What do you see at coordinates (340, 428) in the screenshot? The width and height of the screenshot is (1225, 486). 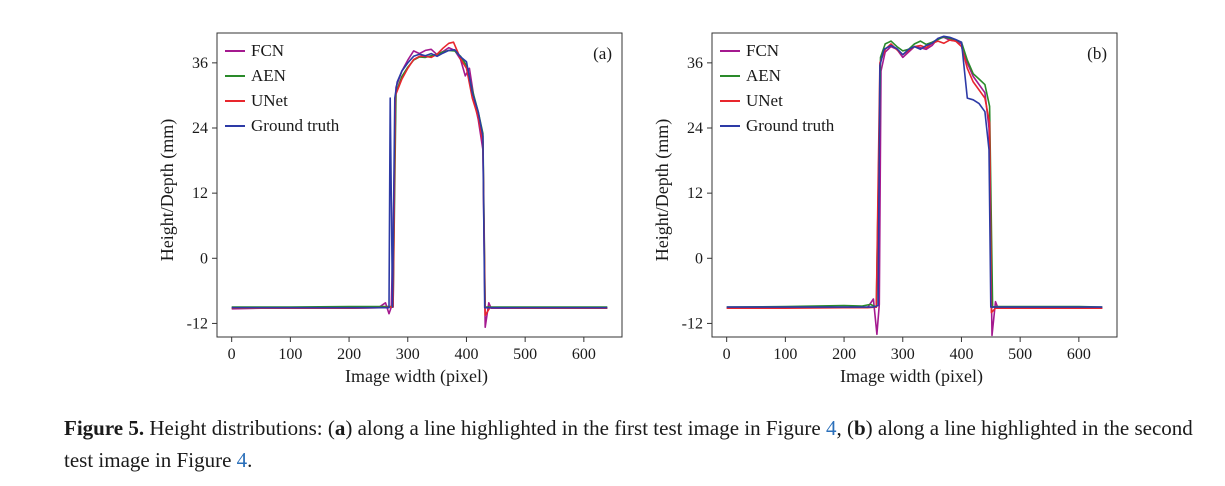 I see `caption-a-letter: a` at bounding box center [340, 428].